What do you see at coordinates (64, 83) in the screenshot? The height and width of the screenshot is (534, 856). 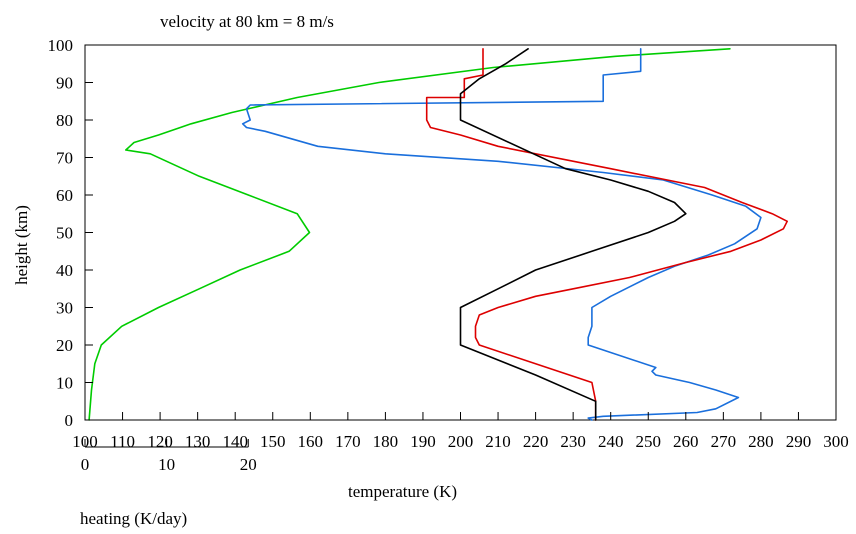 I see `y-tick-label: 90` at bounding box center [64, 83].